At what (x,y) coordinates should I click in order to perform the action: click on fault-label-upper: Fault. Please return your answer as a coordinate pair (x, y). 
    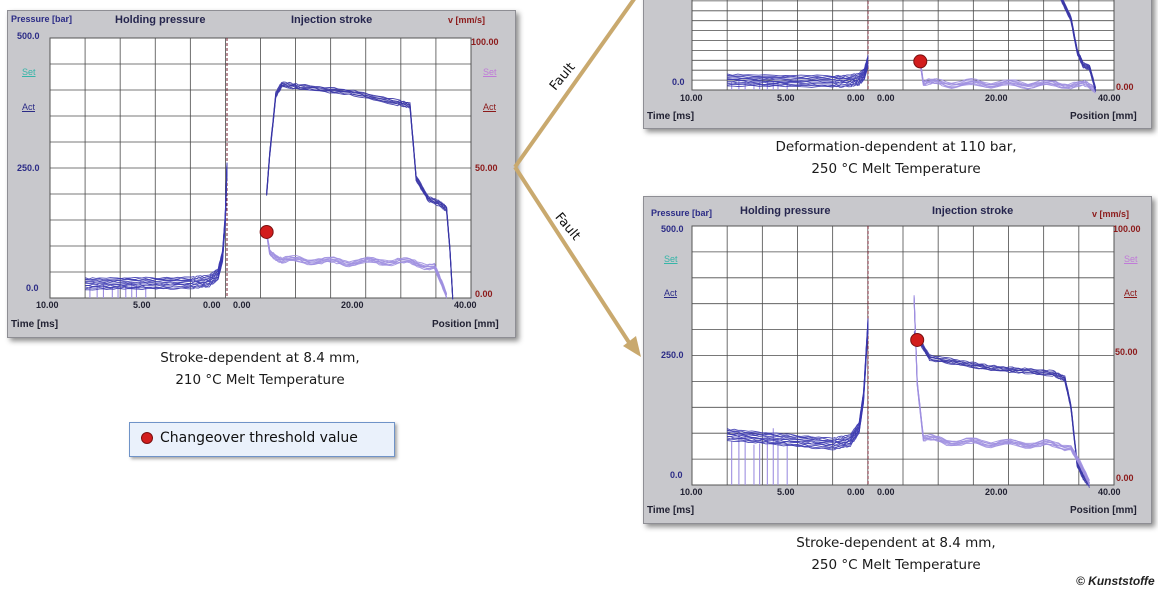
    Looking at the image, I should click on (563, 77).